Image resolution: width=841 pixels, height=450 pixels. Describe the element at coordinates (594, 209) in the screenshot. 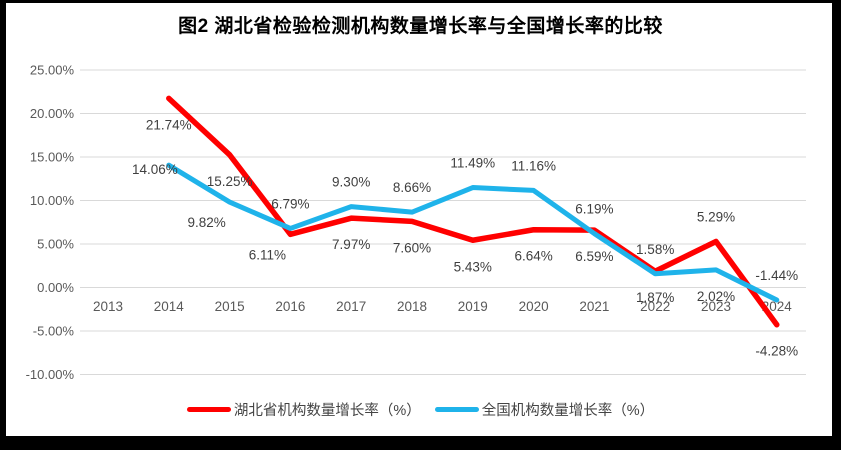

I see `data-label-national: 6.19%` at that location.